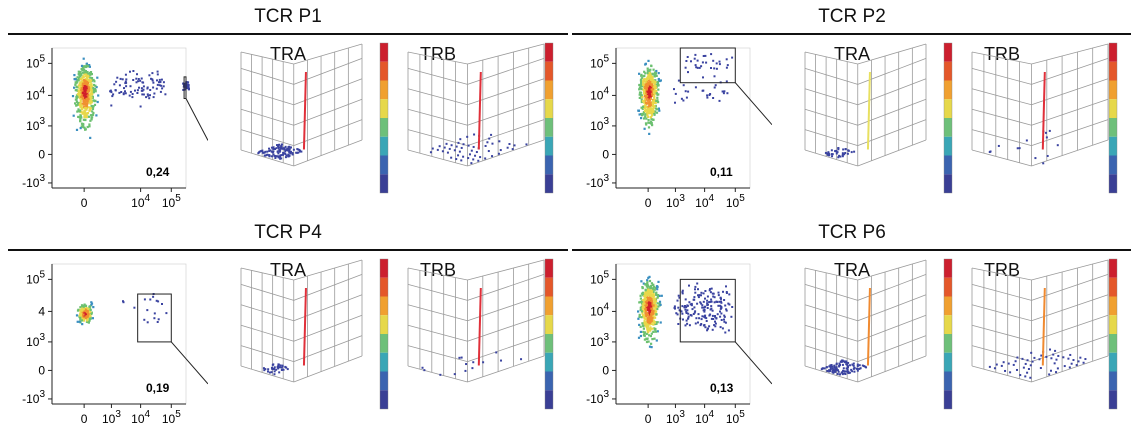 The height and width of the screenshot is (428, 1131). I want to click on floor-points, so click(840, 153).